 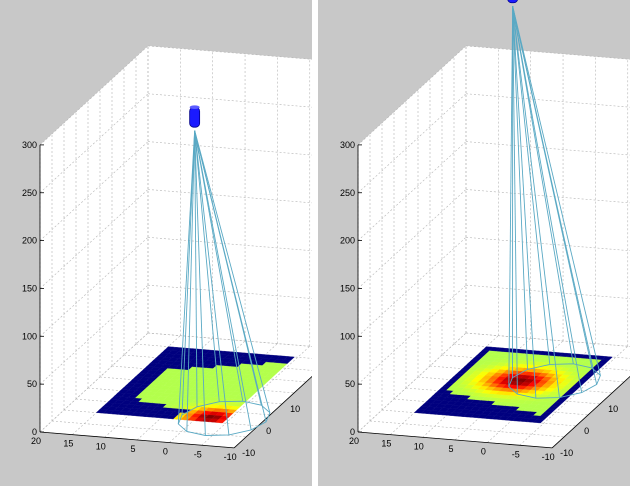 What do you see at coordinates (194, 107) in the screenshot?
I see `camera-top` at bounding box center [194, 107].